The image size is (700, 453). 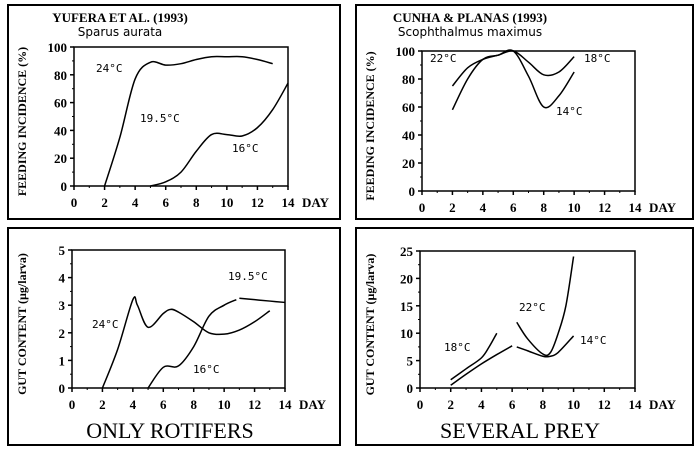 I want to click on y-tick-label: 15, so click(x=407, y=306).